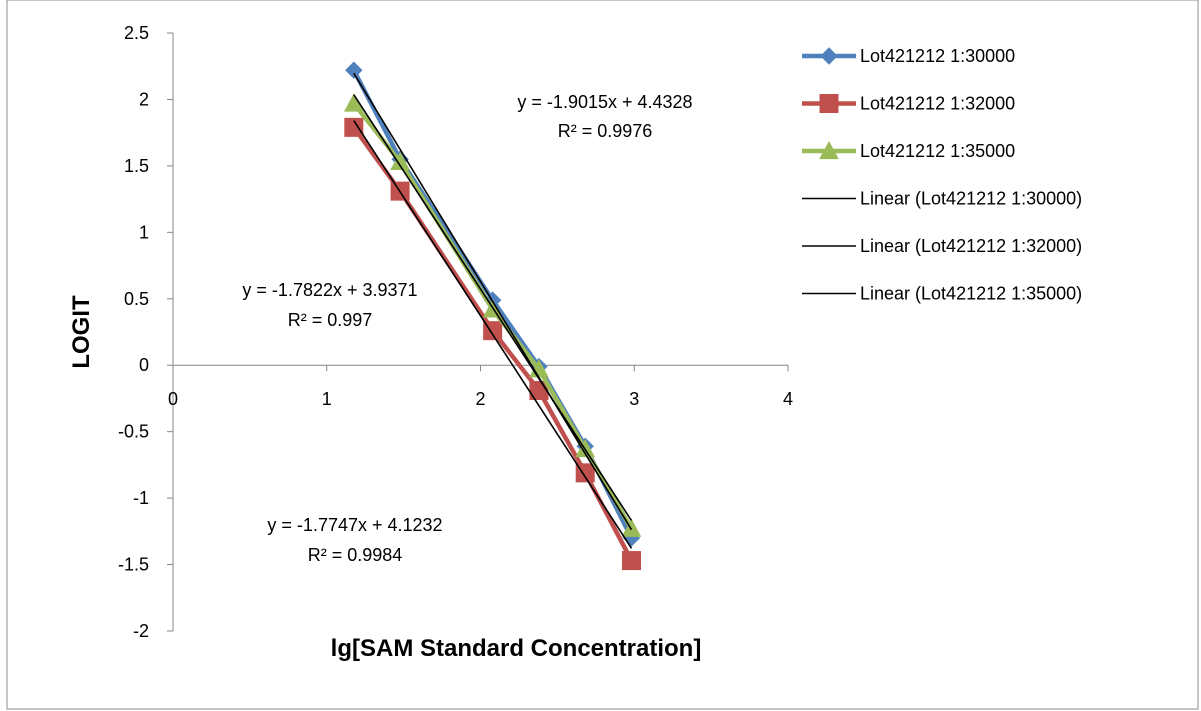  I want to click on legend-label: Lot421212 1:32000, so click(937, 104).